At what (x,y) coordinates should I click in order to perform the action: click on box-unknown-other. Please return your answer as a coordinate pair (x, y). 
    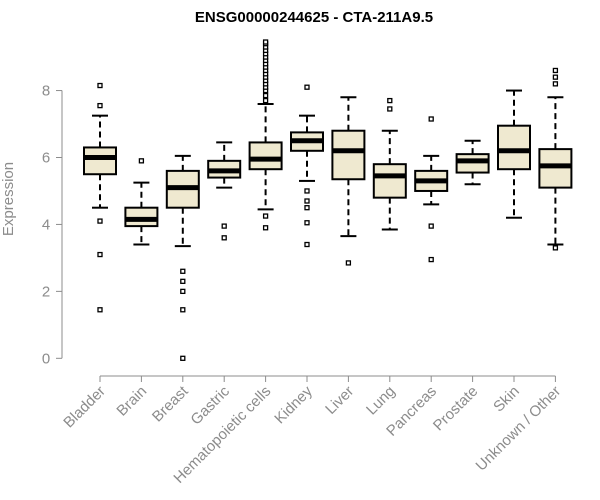
    Looking at the image, I should click on (555, 159).